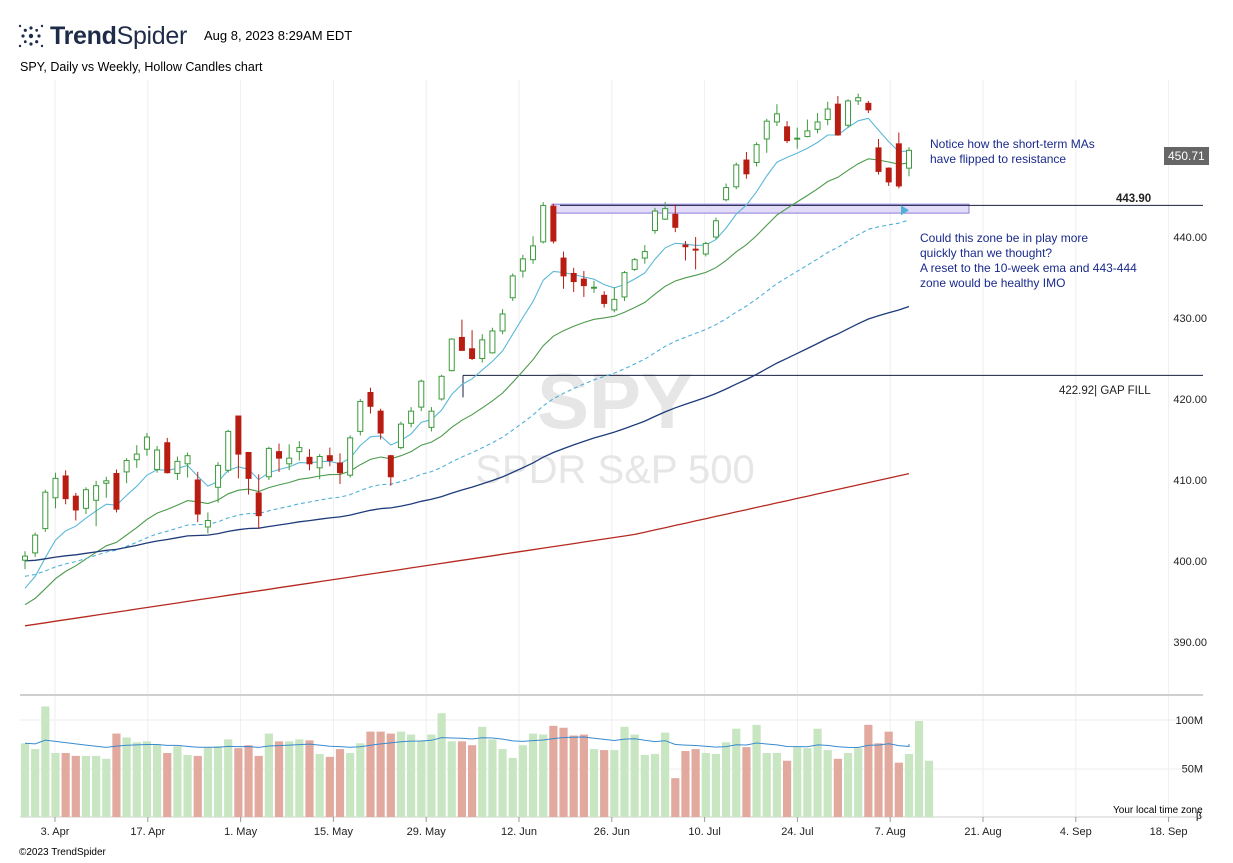 The image size is (1233, 863). I want to click on brand-light: Spider, so click(152, 35).